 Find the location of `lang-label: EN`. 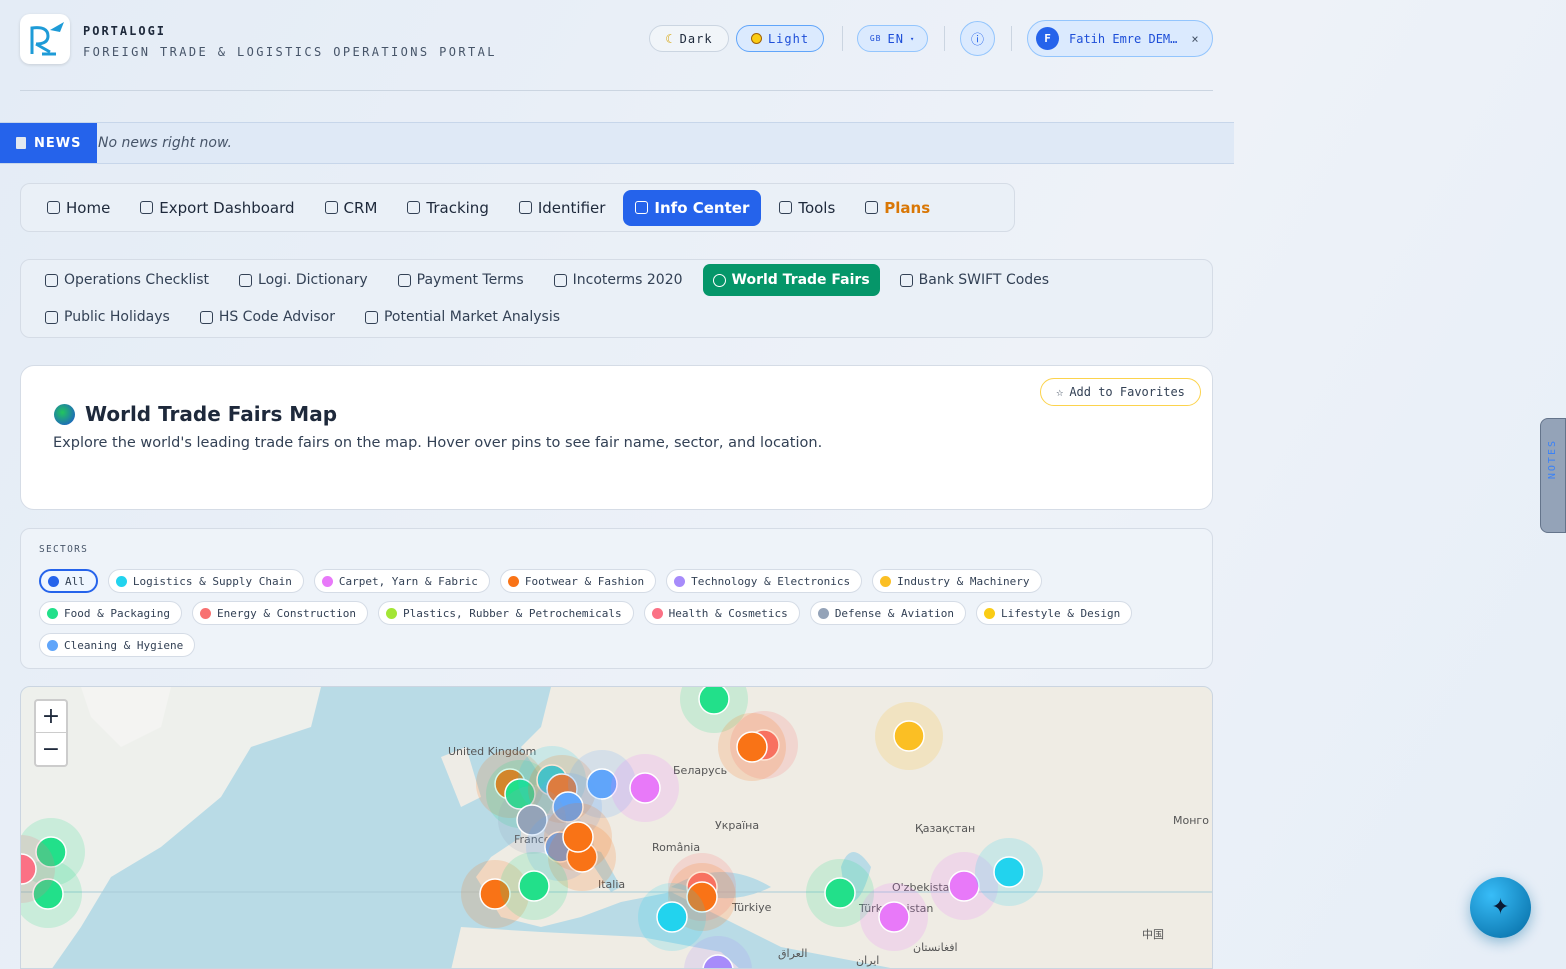

lang-label: EN is located at coordinates (895, 38).